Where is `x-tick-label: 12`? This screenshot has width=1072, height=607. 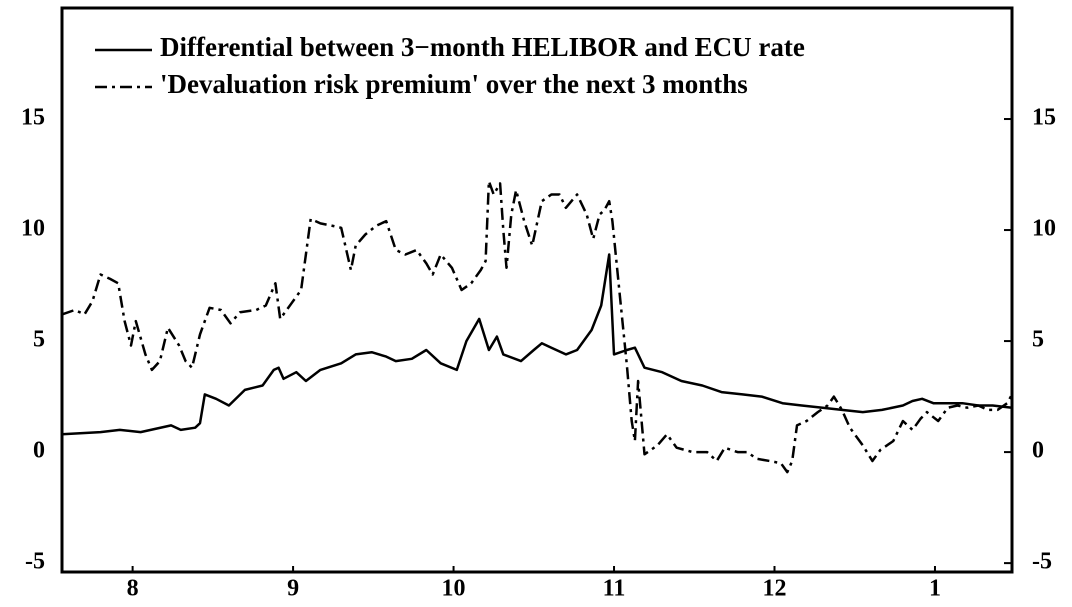 x-tick-label: 12 is located at coordinates (775, 589).